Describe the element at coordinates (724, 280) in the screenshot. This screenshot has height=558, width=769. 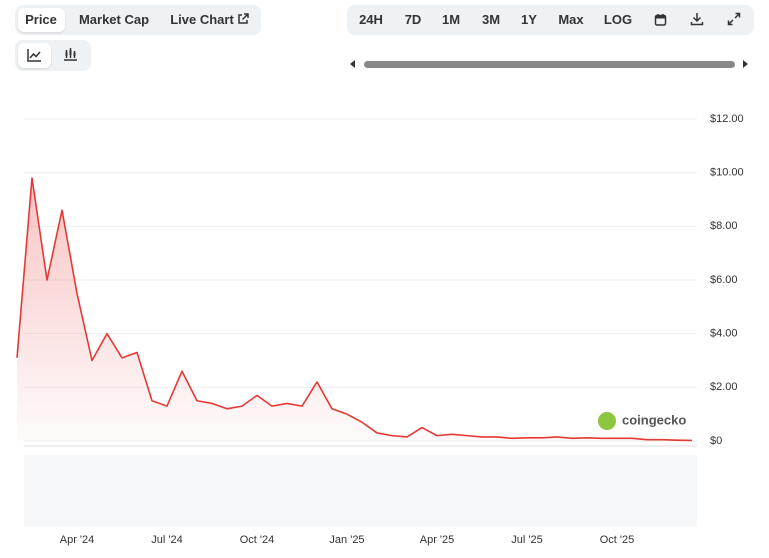
I see `y-tick-label: $6.00` at that location.